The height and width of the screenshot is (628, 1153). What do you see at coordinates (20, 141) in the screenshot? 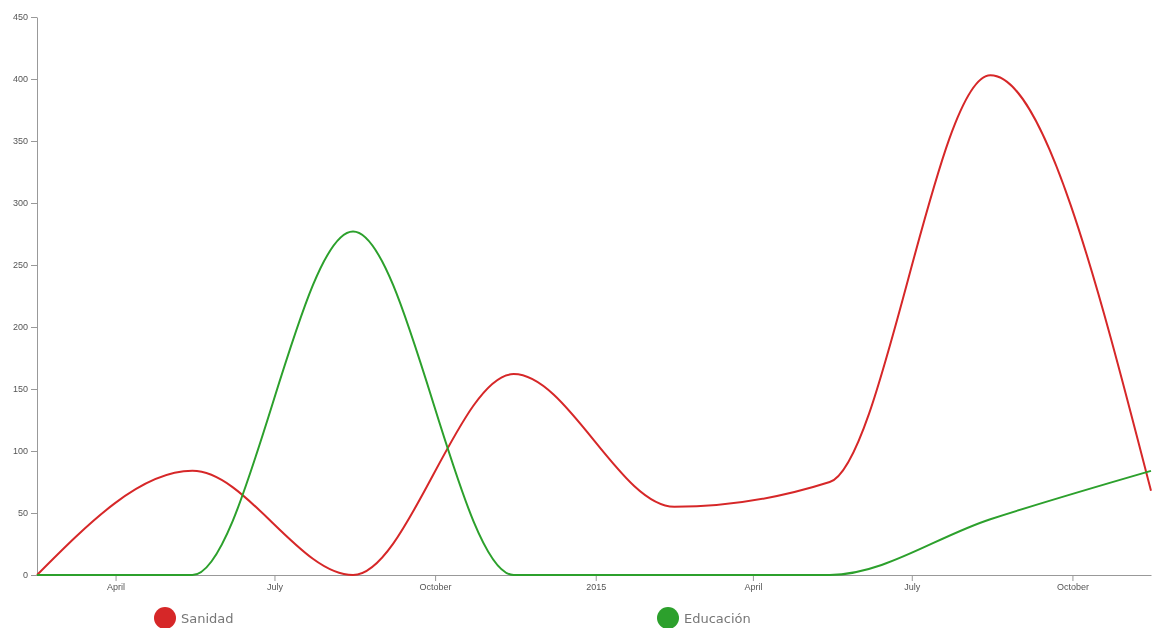
I see `y-tick-label: 350` at bounding box center [20, 141].